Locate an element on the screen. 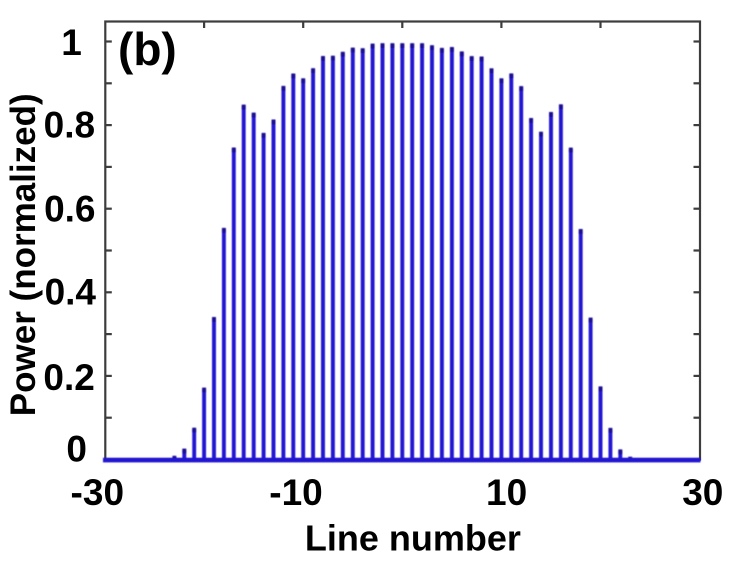 This screenshot has width=737, height=561. svg-text: 10 is located at coordinates (506, 492).